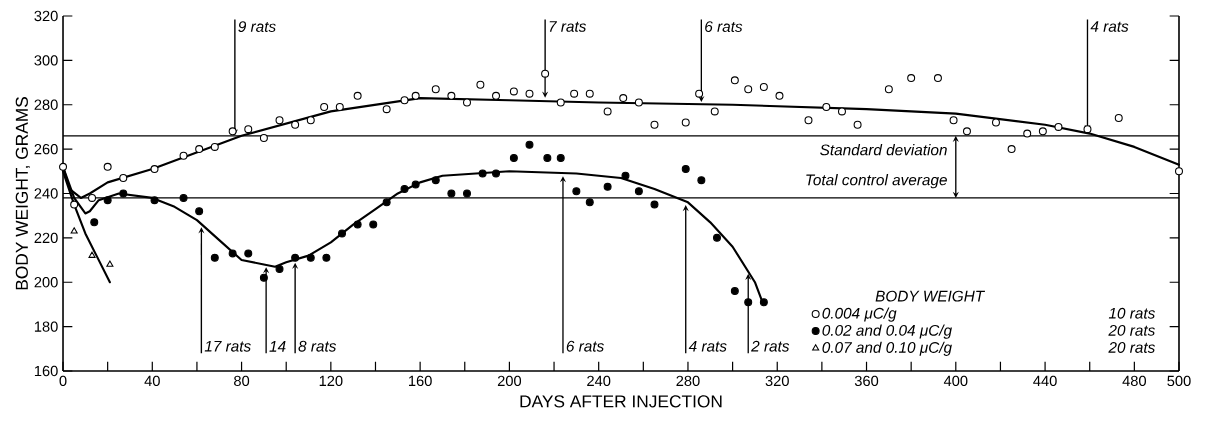  Describe the element at coordinates (46, 371) in the screenshot. I see `y-tick-label: 160` at that location.